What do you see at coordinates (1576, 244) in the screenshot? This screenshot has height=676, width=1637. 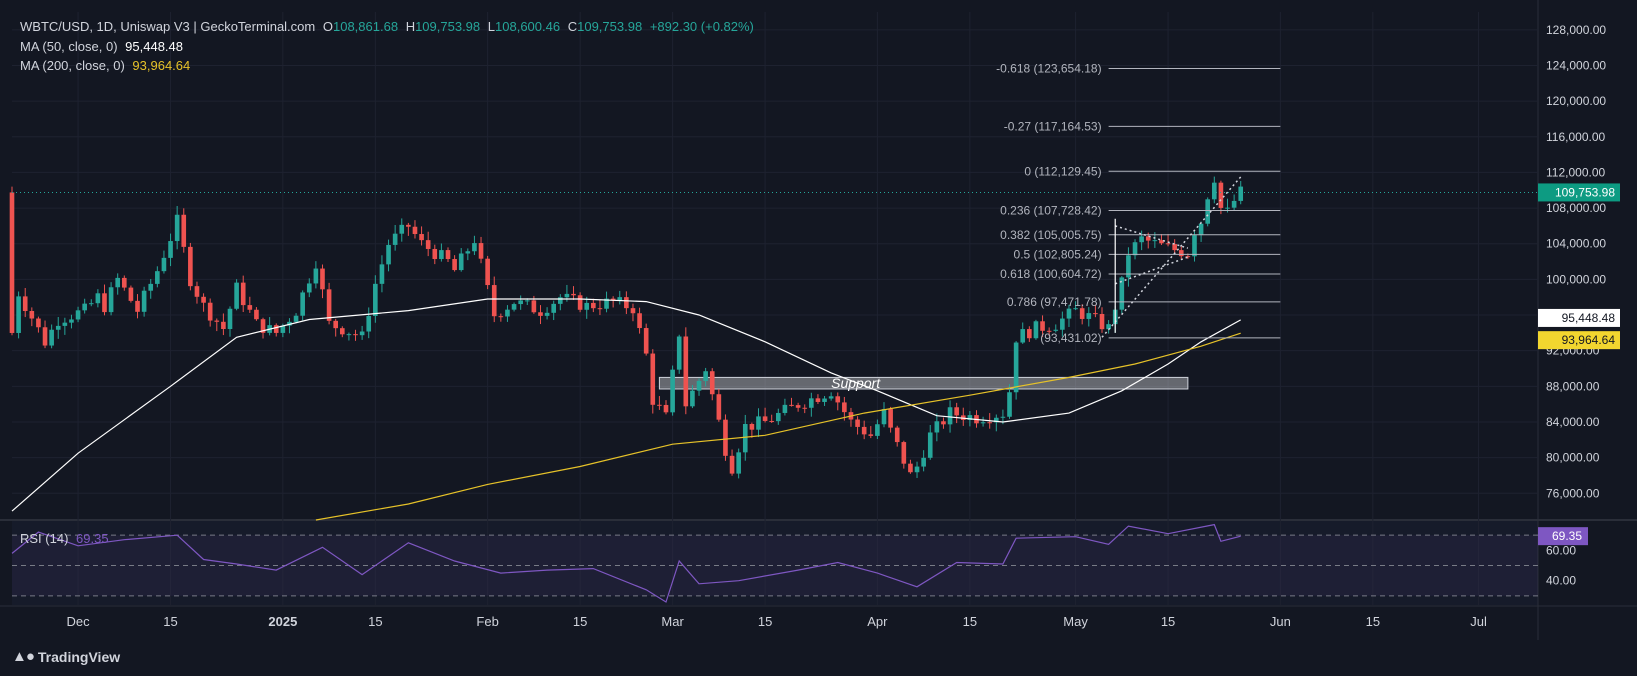 I see `price-tick-label: 104,000.00` at bounding box center [1576, 244].